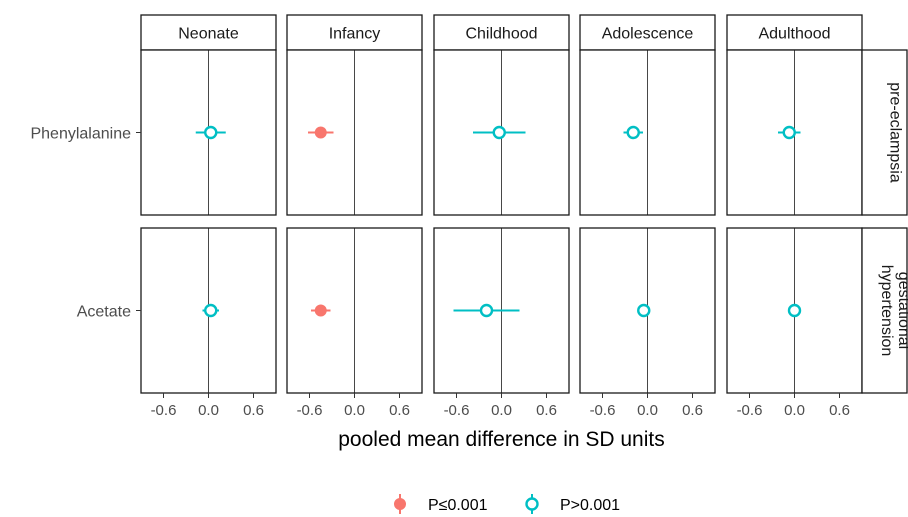 This screenshot has width=908, height=517. Describe the element at coordinates (501, 439) in the screenshot. I see `x-axis-title: pooled mean difference in SD units` at that location.